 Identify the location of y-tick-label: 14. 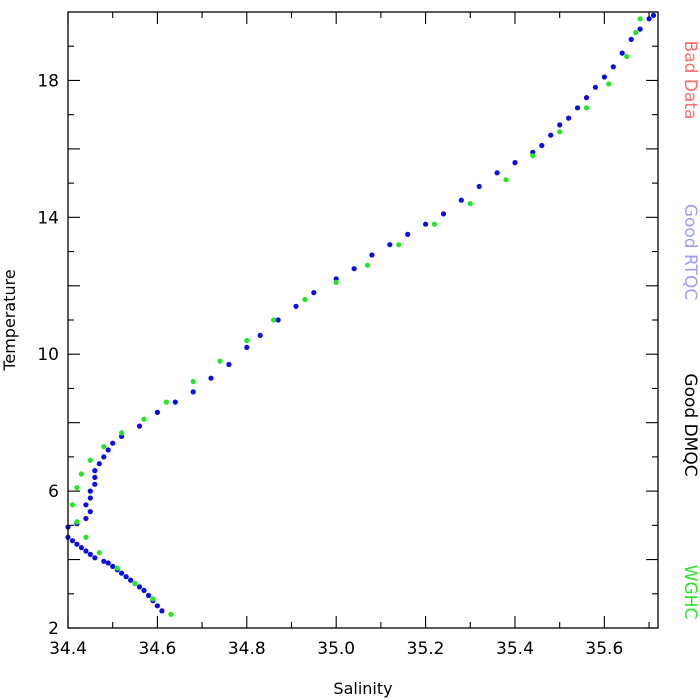
(48, 218).